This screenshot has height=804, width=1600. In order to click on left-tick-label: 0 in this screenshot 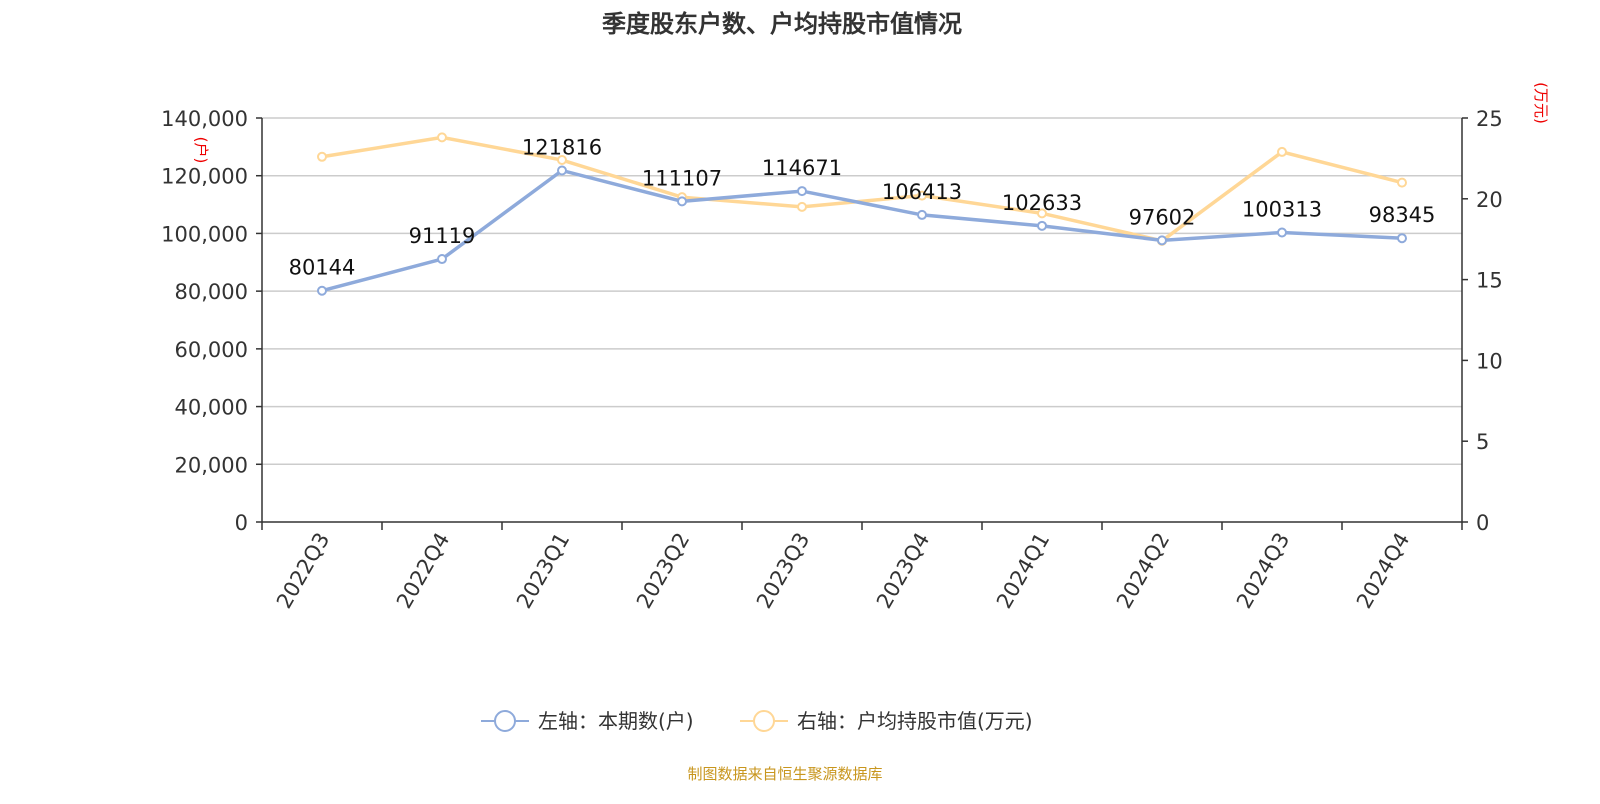, I will do `click(241, 523)`.